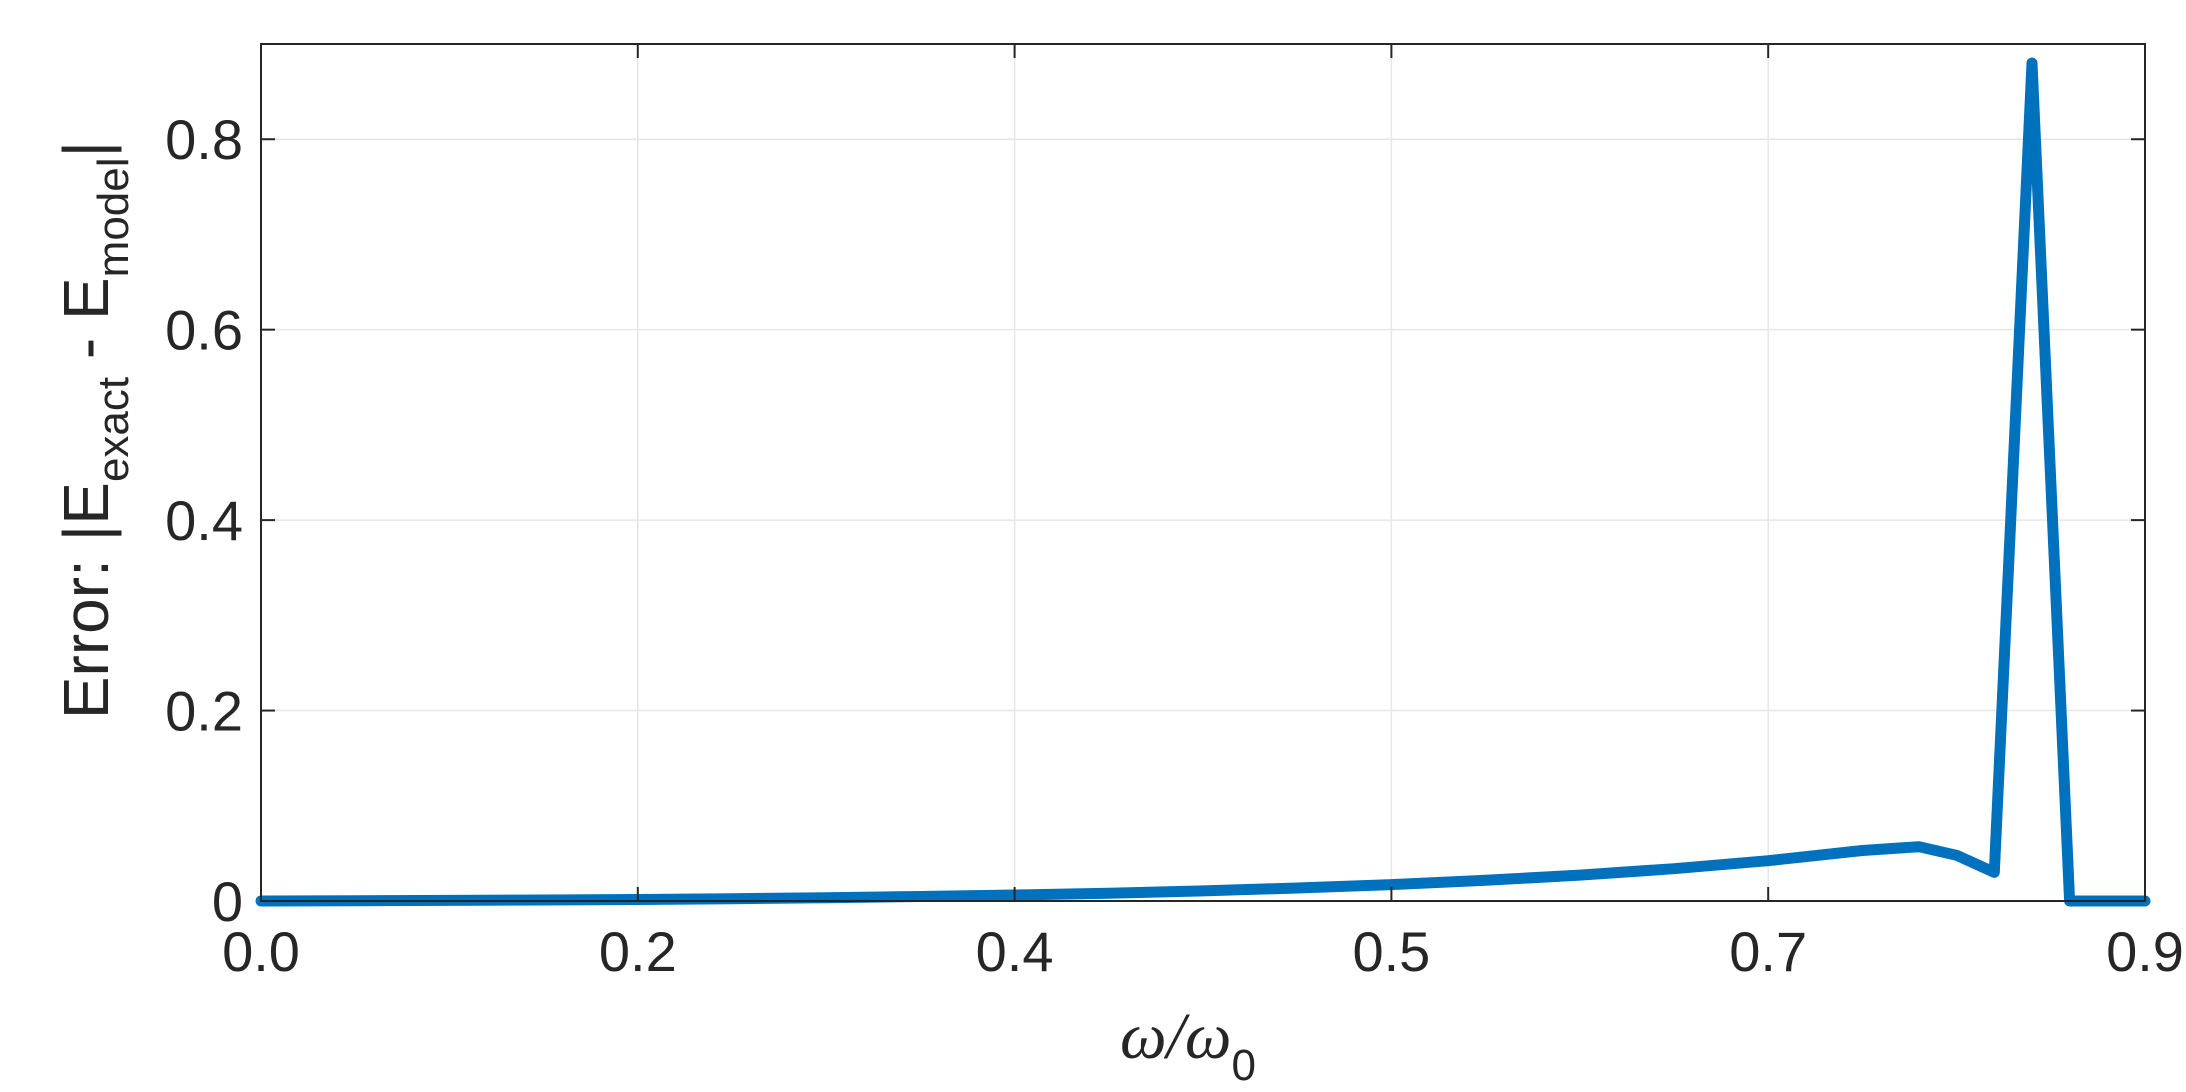 The width and height of the screenshot is (2186, 1092). I want to click on x-tick-label: 0.7, so click(1768, 951).